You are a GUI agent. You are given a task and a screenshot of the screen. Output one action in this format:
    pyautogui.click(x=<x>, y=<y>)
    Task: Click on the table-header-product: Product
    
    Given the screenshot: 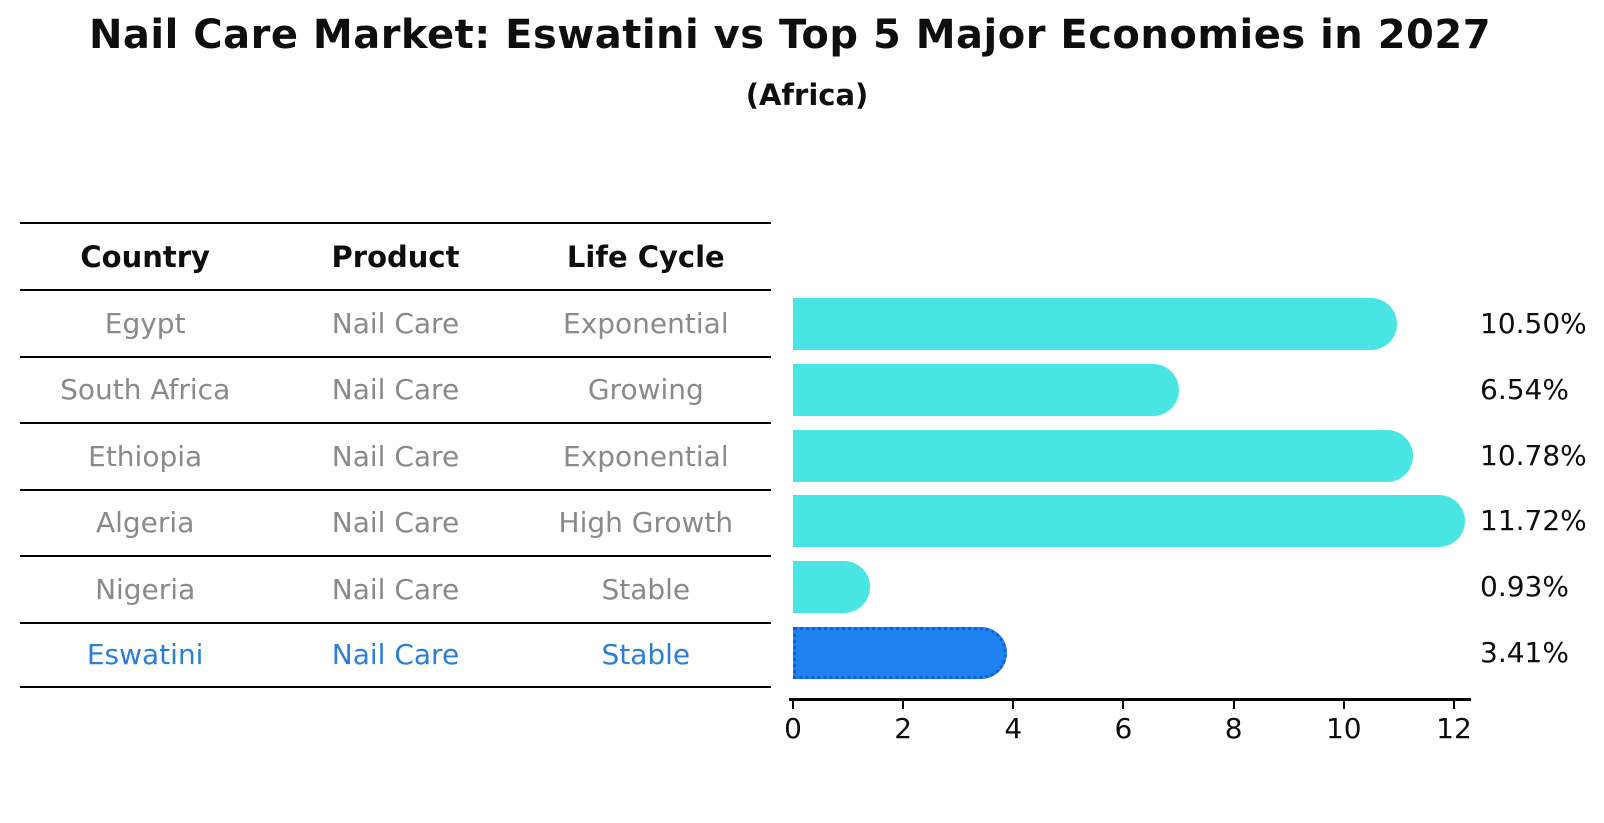 What is the action you would take?
    pyautogui.click(x=395, y=256)
    